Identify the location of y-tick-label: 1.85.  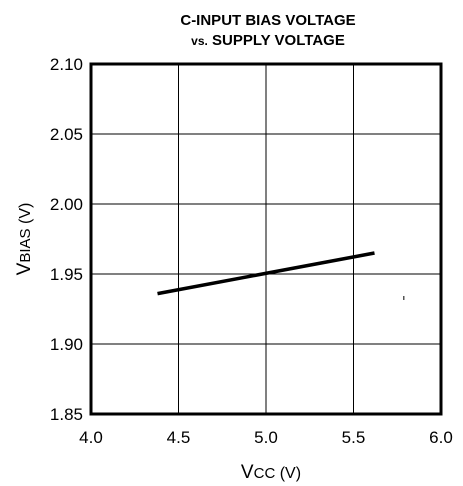
(66, 414).